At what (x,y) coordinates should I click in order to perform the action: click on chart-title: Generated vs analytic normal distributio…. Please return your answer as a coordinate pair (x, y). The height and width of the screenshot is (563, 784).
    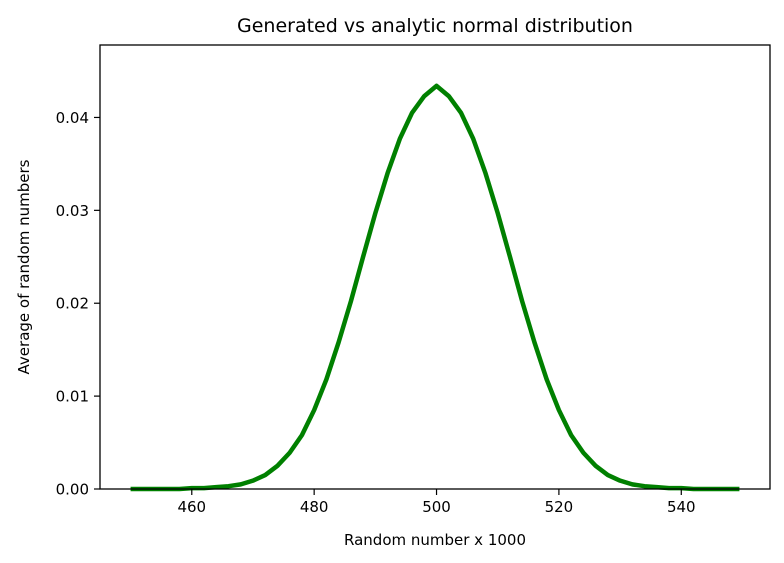
    Looking at the image, I should click on (435, 26).